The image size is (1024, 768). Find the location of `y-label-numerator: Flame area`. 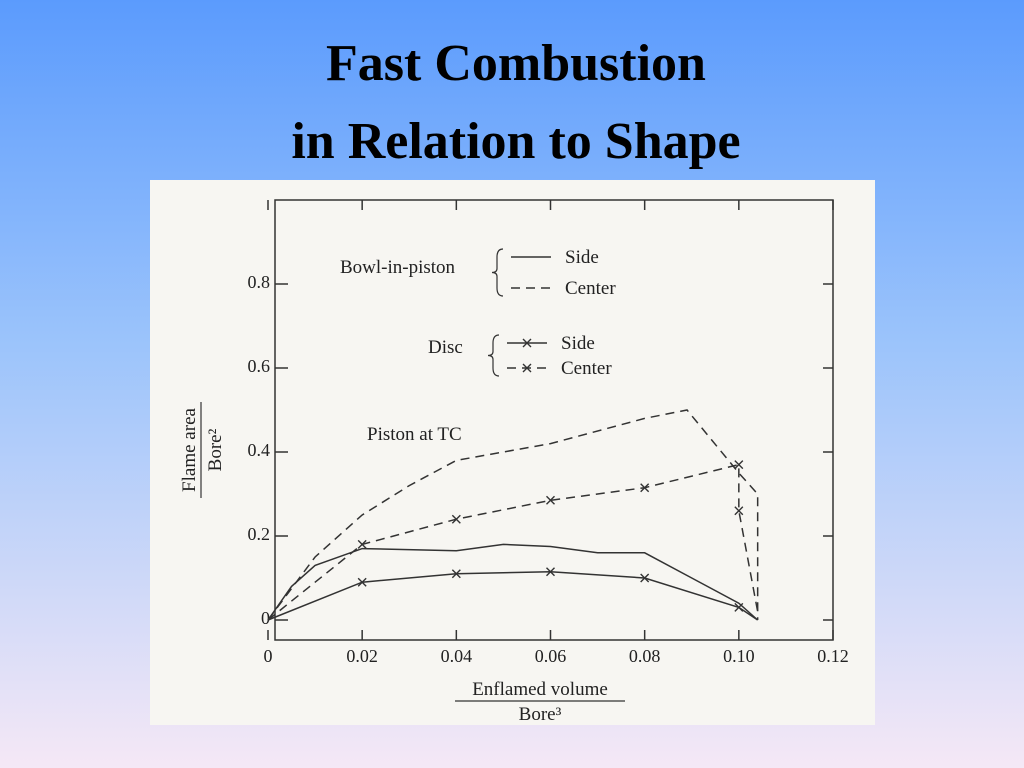

y-label-numerator: Flame area is located at coordinates (189, 450).